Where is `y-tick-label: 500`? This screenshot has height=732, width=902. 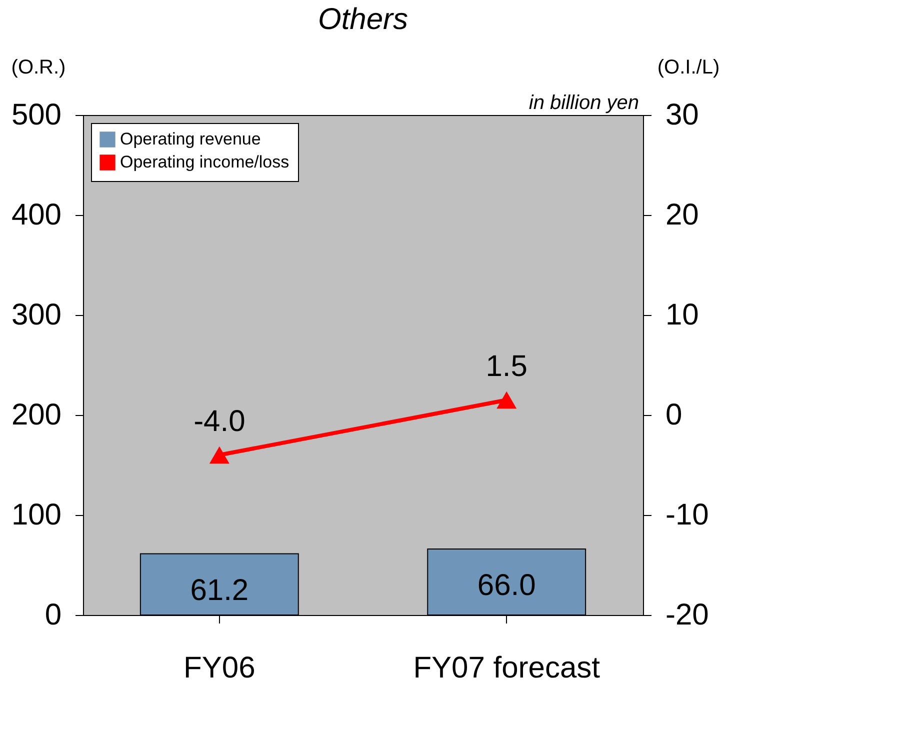
y-tick-label: 500 is located at coordinates (36, 115).